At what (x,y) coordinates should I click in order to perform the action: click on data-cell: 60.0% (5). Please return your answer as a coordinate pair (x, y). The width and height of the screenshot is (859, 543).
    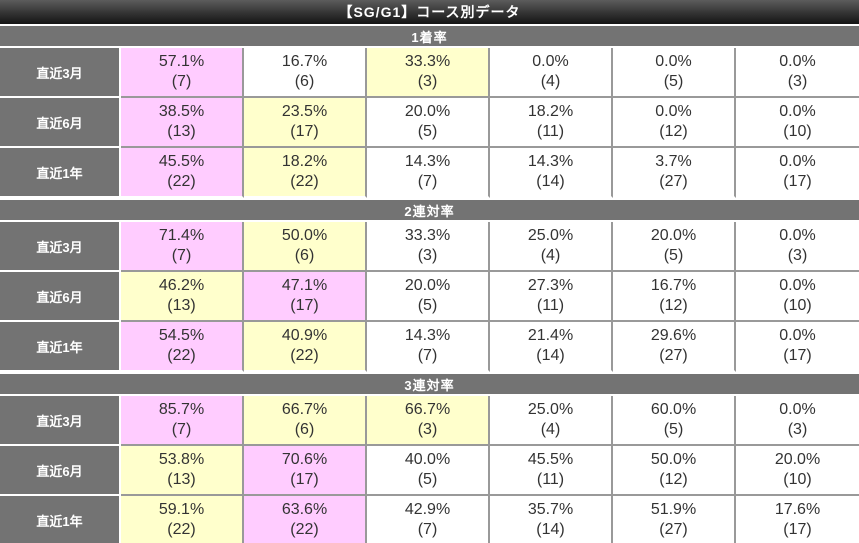
    Looking at the image, I should click on (674, 421).